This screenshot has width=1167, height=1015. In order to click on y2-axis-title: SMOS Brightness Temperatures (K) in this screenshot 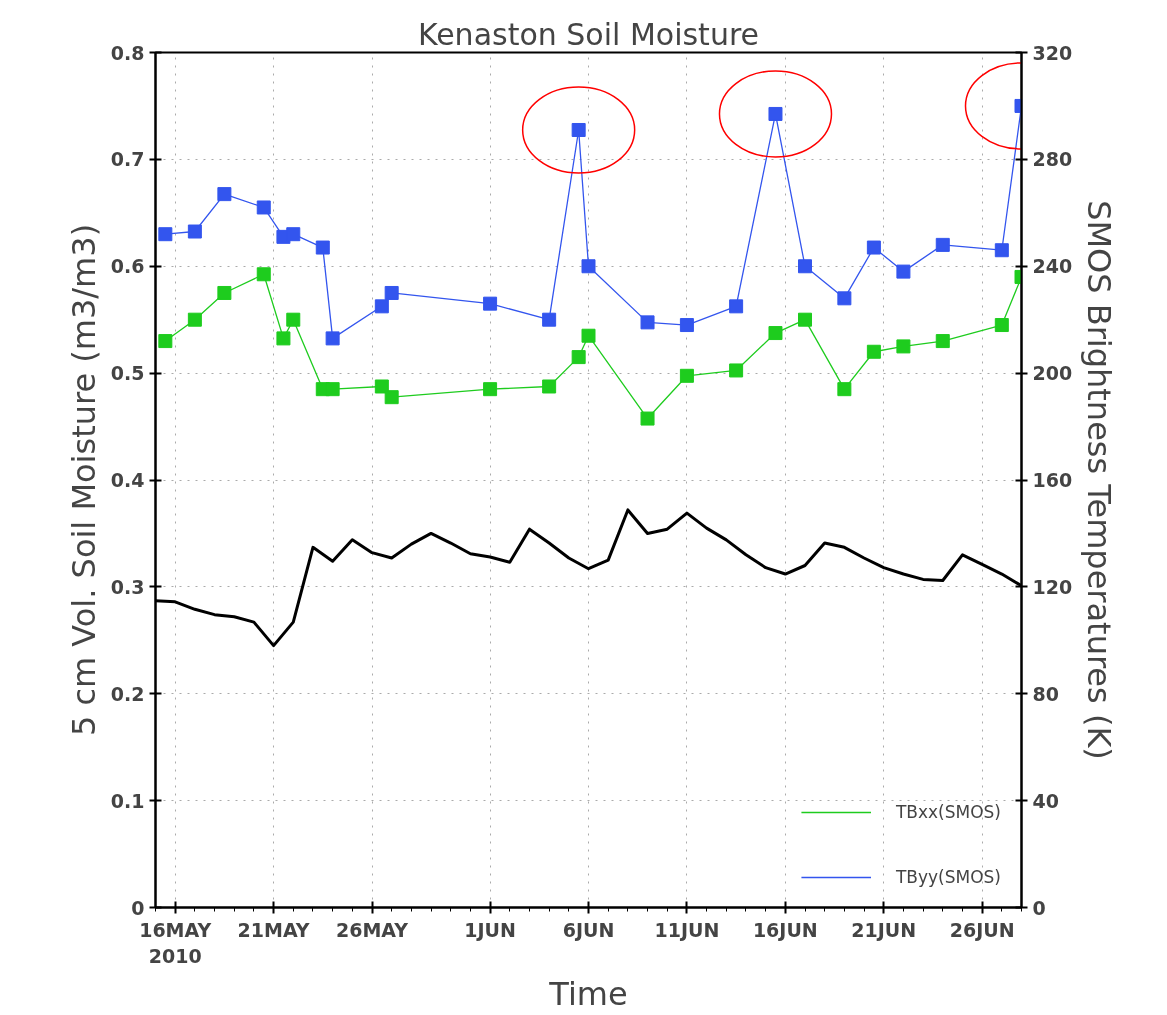, I will do `click(1099, 480)`.